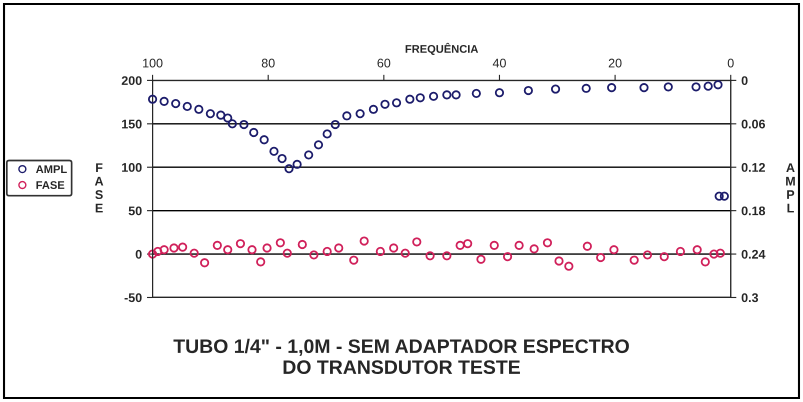  I want to click on x-tick-label: 60, so click(384, 63).